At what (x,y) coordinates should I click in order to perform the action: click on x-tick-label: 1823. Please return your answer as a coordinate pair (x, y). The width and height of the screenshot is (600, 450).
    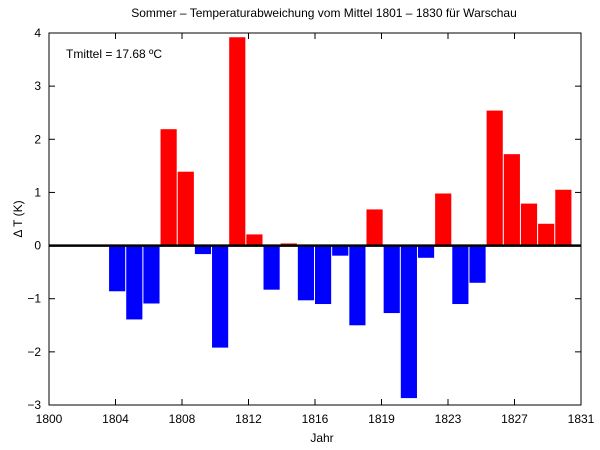
    Looking at the image, I should click on (448, 419).